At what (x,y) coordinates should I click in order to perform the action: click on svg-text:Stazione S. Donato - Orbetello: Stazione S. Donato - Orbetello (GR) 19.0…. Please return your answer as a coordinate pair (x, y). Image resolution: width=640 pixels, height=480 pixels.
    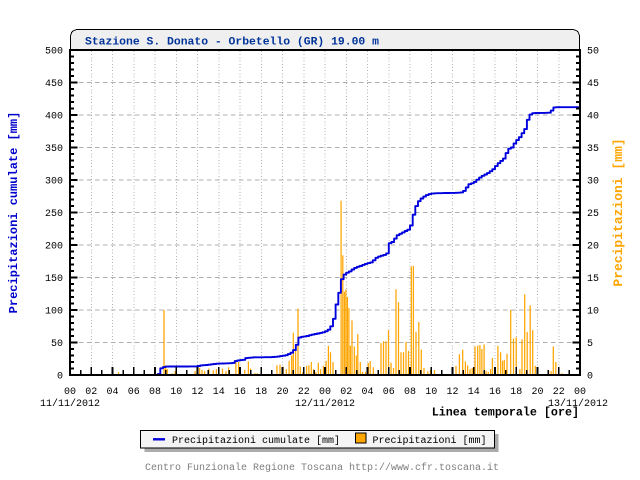
    Looking at the image, I should click on (232, 43).